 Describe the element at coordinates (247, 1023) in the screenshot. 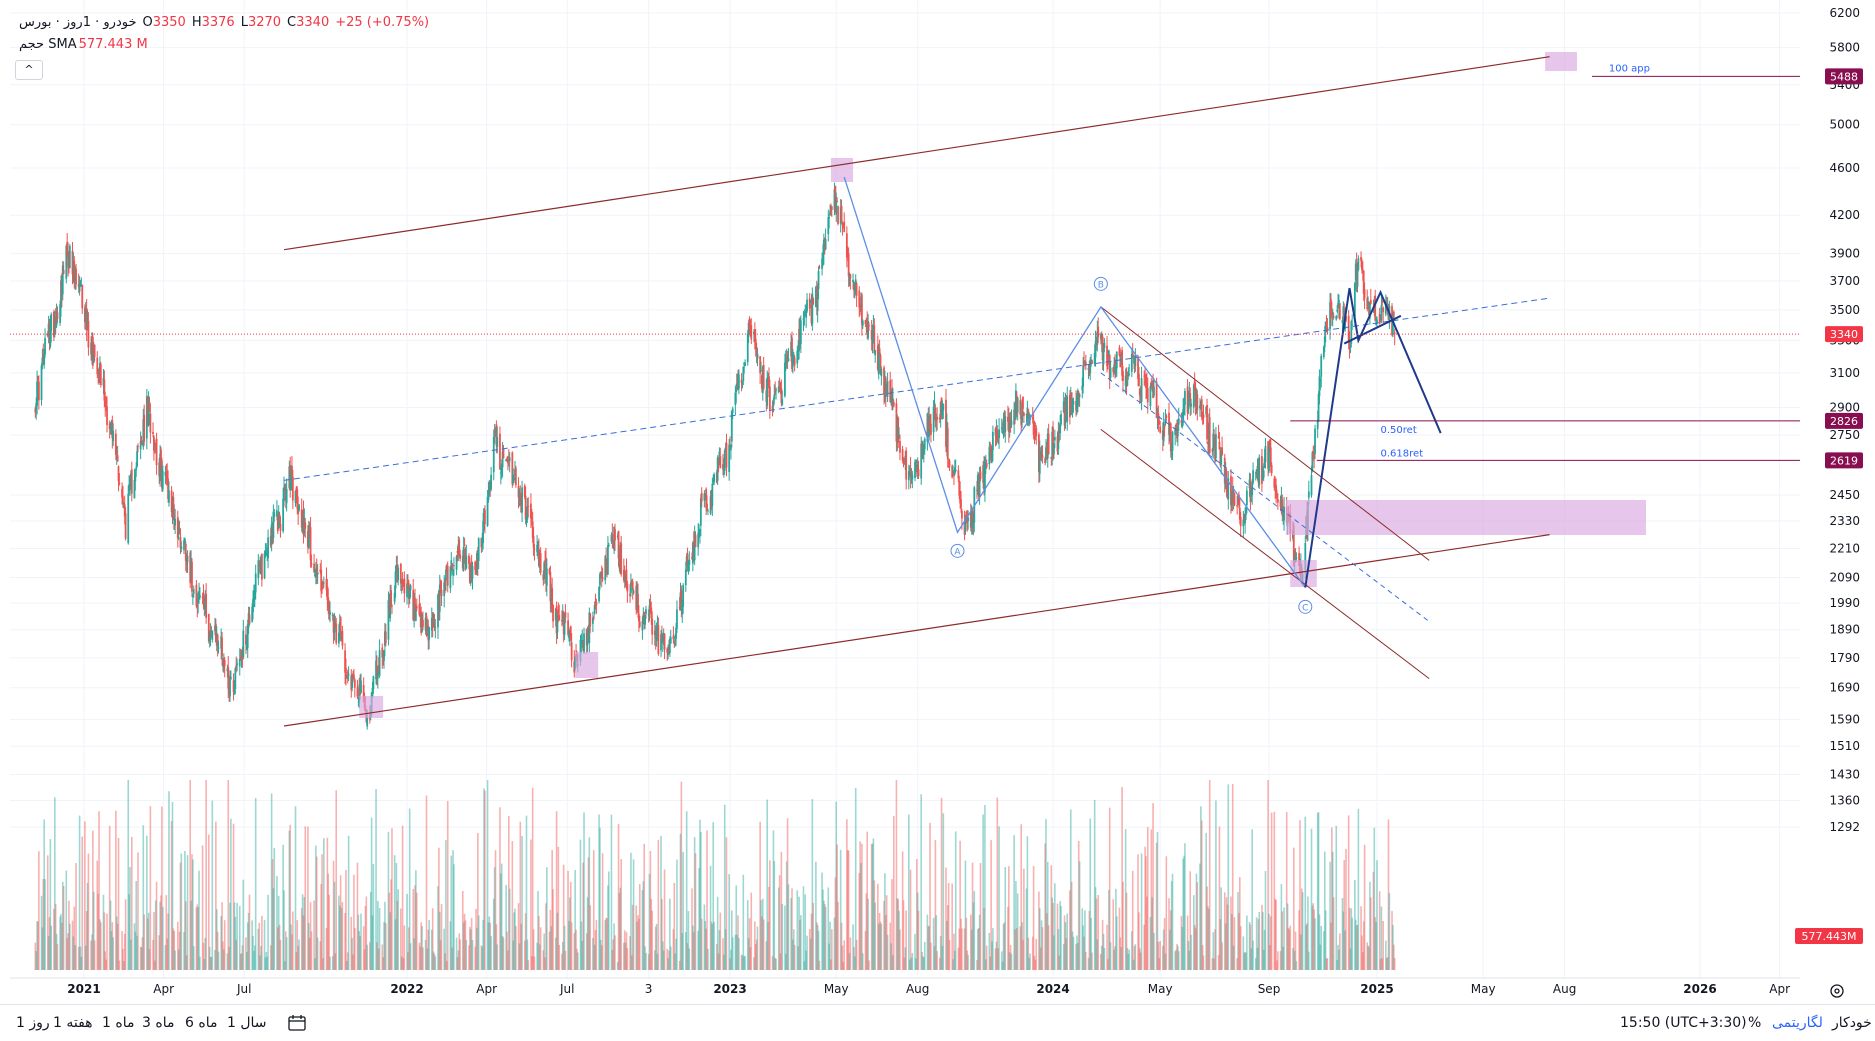

I see `timeframe-1y-button: 1 سال` at that location.